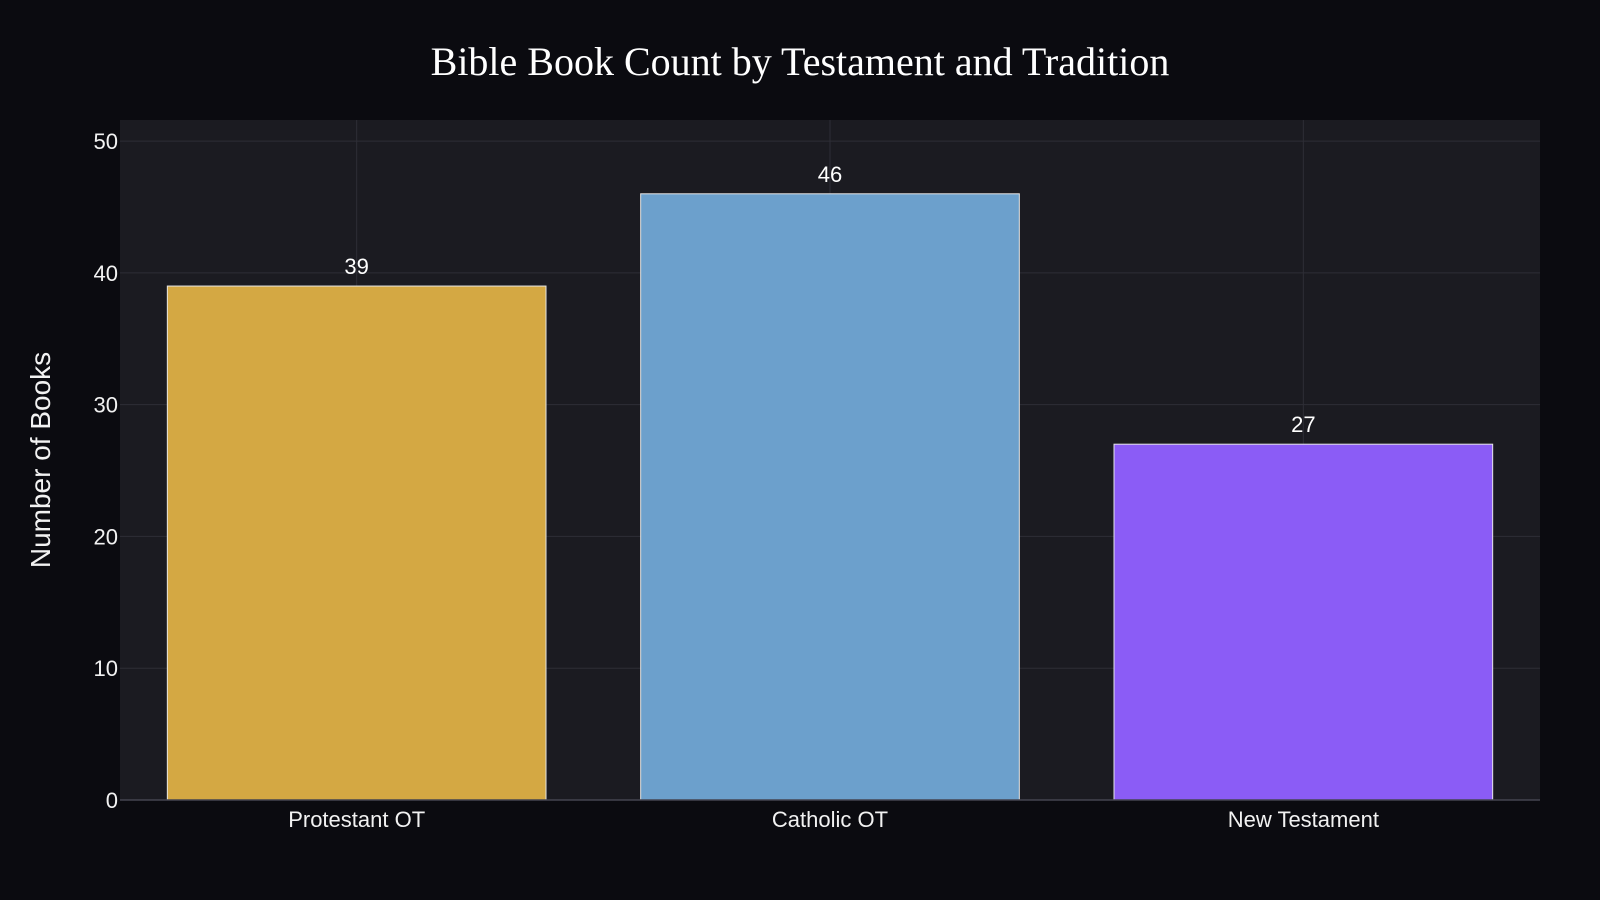 The height and width of the screenshot is (900, 1600). I want to click on x-tick-label: Catholic OT, so click(830, 819).